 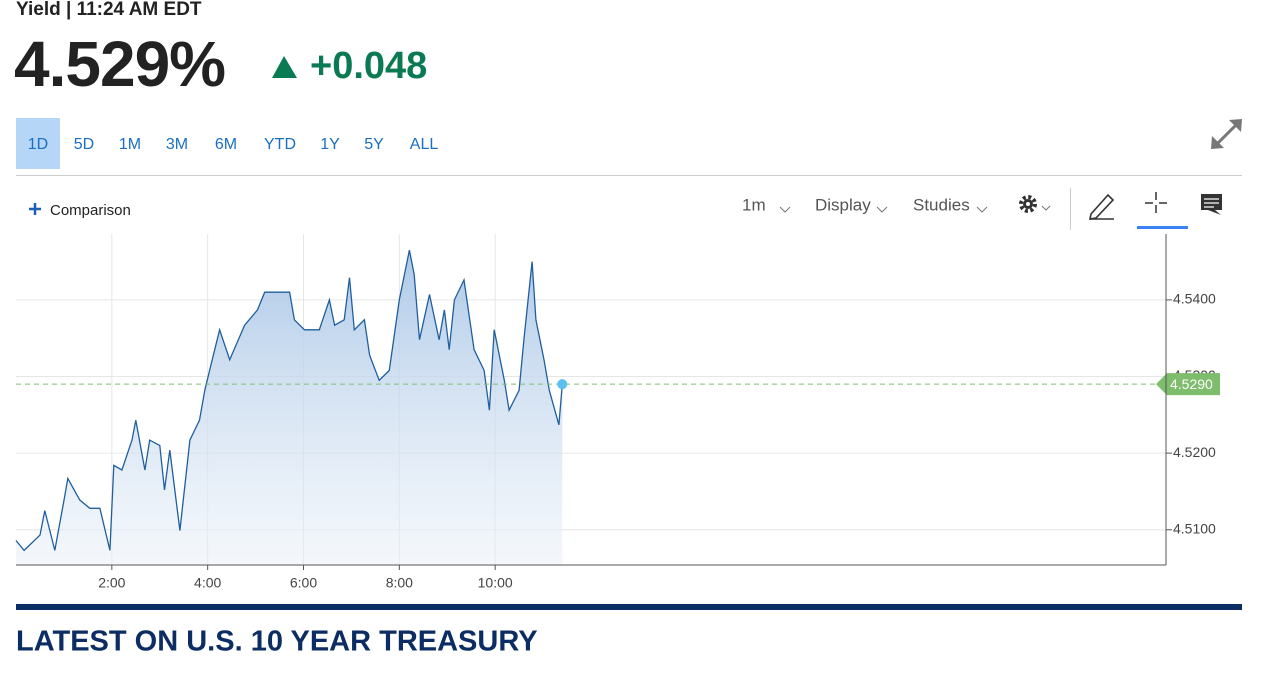 What do you see at coordinates (1191, 384) in the screenshot?
I see `last-value-label: 4.5290` at bounding box center [1191, 384].